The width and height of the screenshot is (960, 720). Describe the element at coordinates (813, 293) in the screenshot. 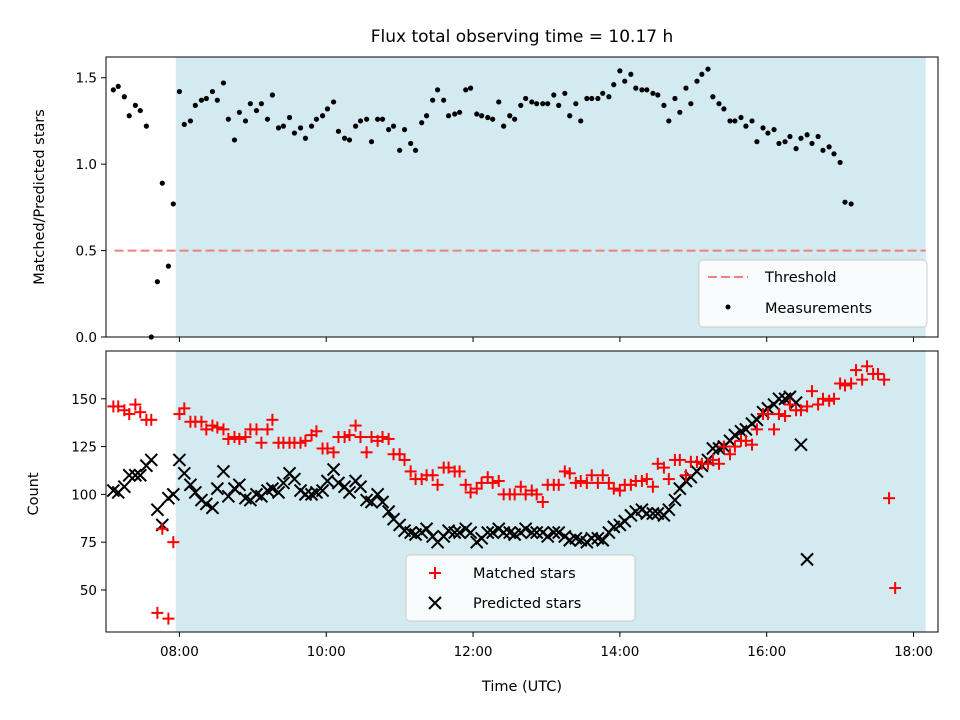

I see `top-legend-box` at that location.